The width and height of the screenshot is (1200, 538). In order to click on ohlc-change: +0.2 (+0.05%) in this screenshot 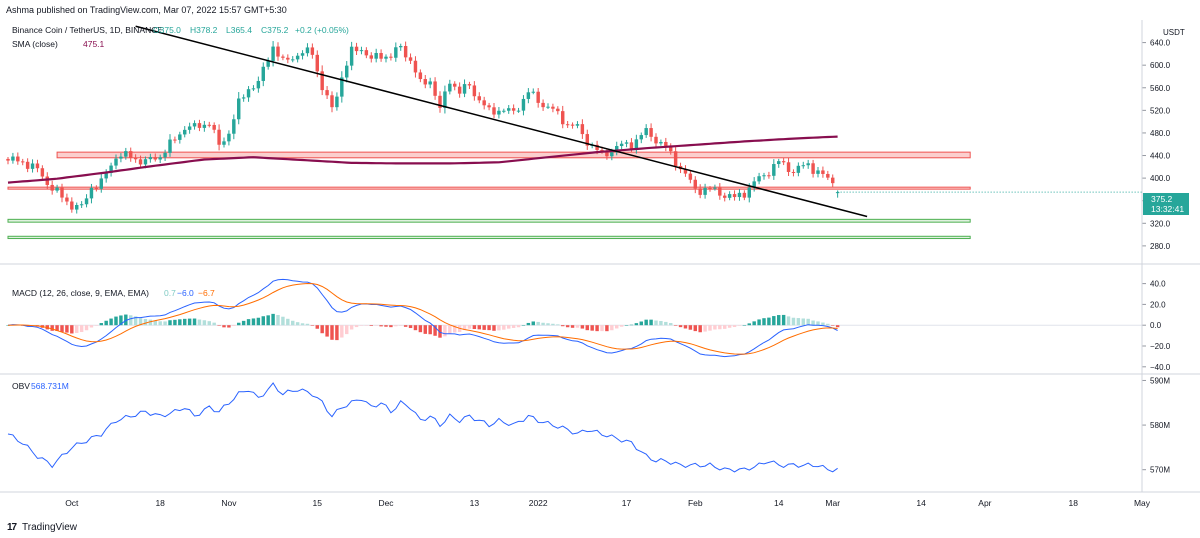, I will do `click(322, 30)`.